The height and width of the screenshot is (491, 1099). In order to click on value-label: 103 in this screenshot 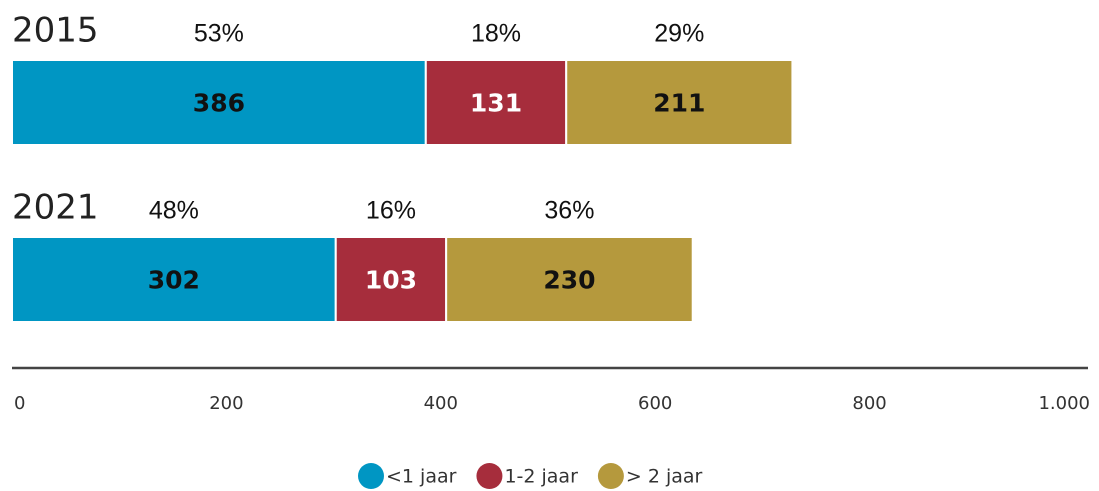, I will do `click(391, 280)`.